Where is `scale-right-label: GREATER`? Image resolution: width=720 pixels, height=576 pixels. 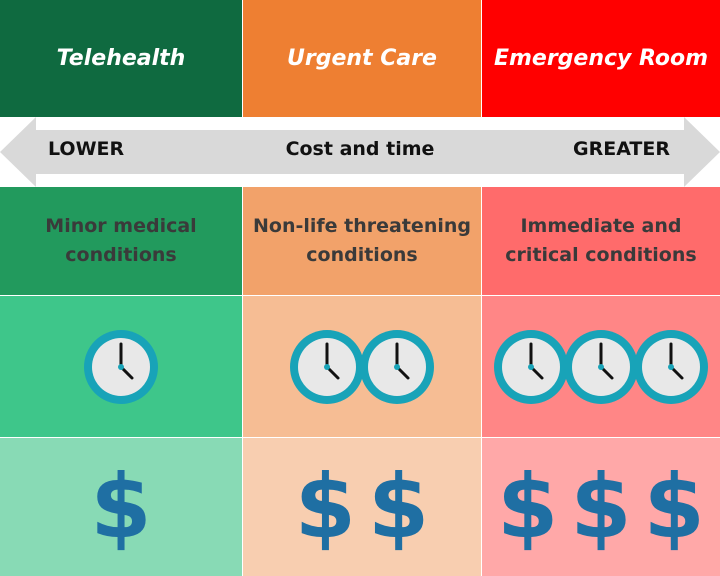
scale-right-label: GREATER is located at coordinates (621, 149).